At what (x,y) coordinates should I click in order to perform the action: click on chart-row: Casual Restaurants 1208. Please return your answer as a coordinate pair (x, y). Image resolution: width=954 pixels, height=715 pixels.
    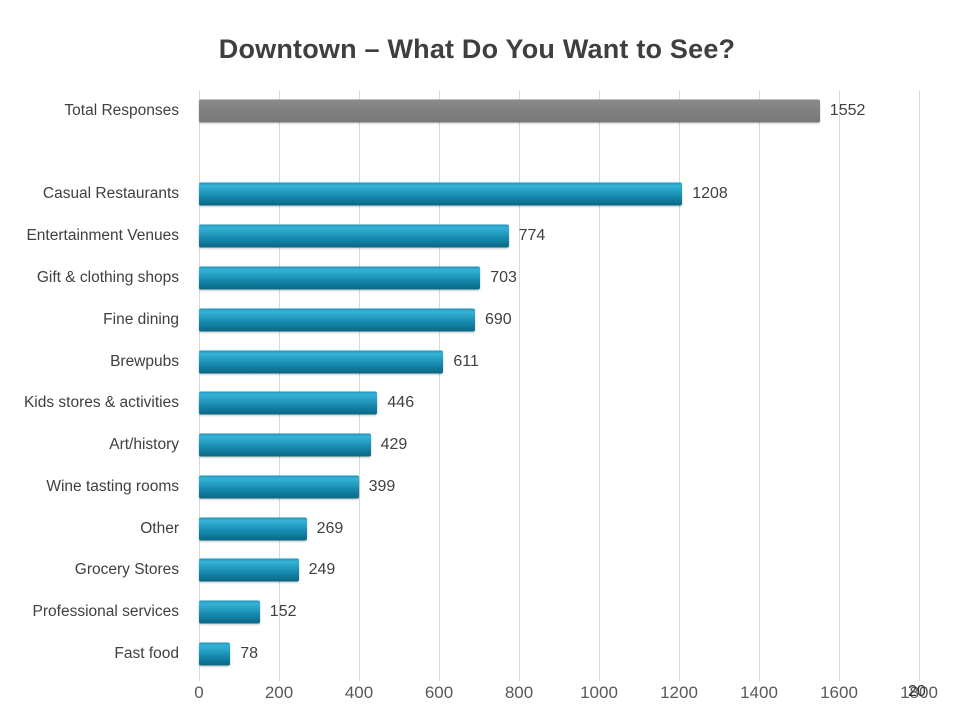
    Looking at the image, I should click on (477, 195).